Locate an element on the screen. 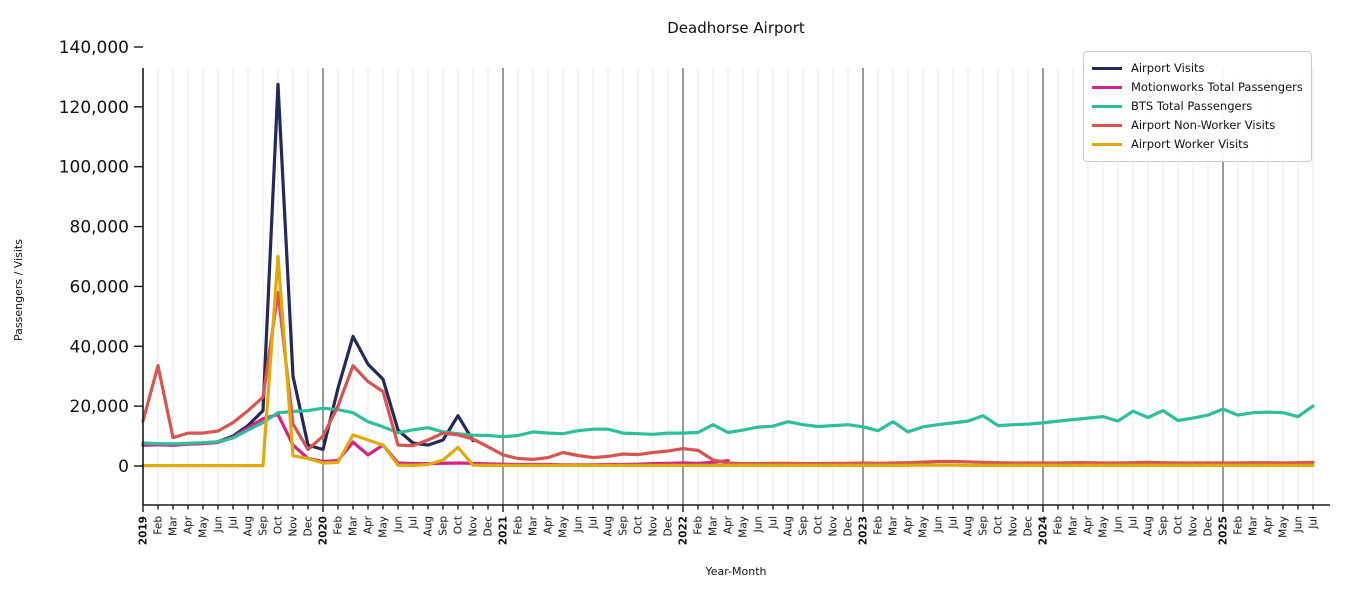  legend-entry-airport-worker-visits: Airport Worker Visits is located at coordinates (1197, 144).